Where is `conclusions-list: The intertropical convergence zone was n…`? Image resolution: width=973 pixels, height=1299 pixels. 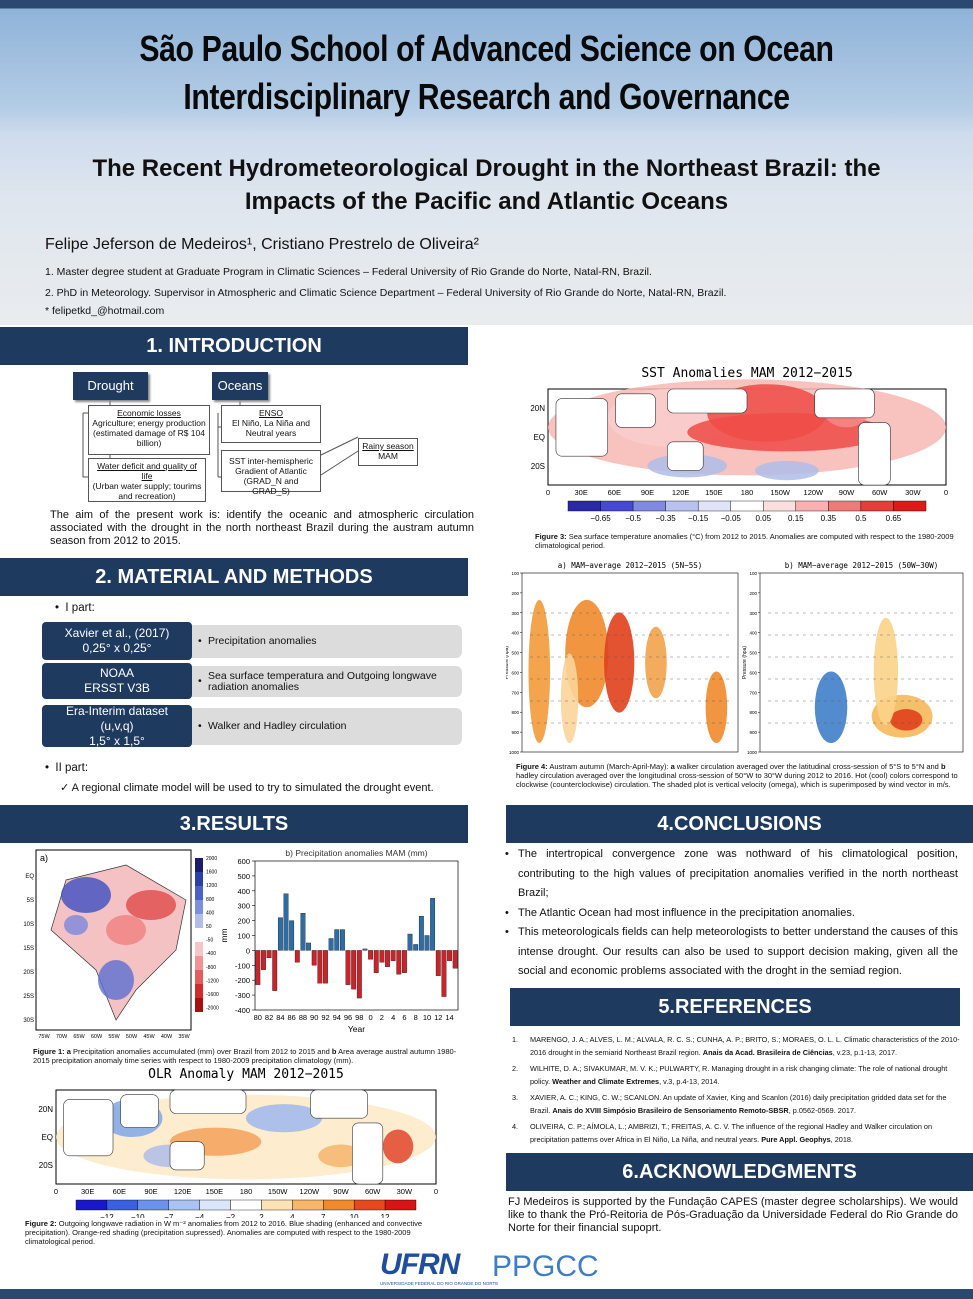
conclusions-list: The intertropical convergence zone was n… is located at coordinates (731, 913).